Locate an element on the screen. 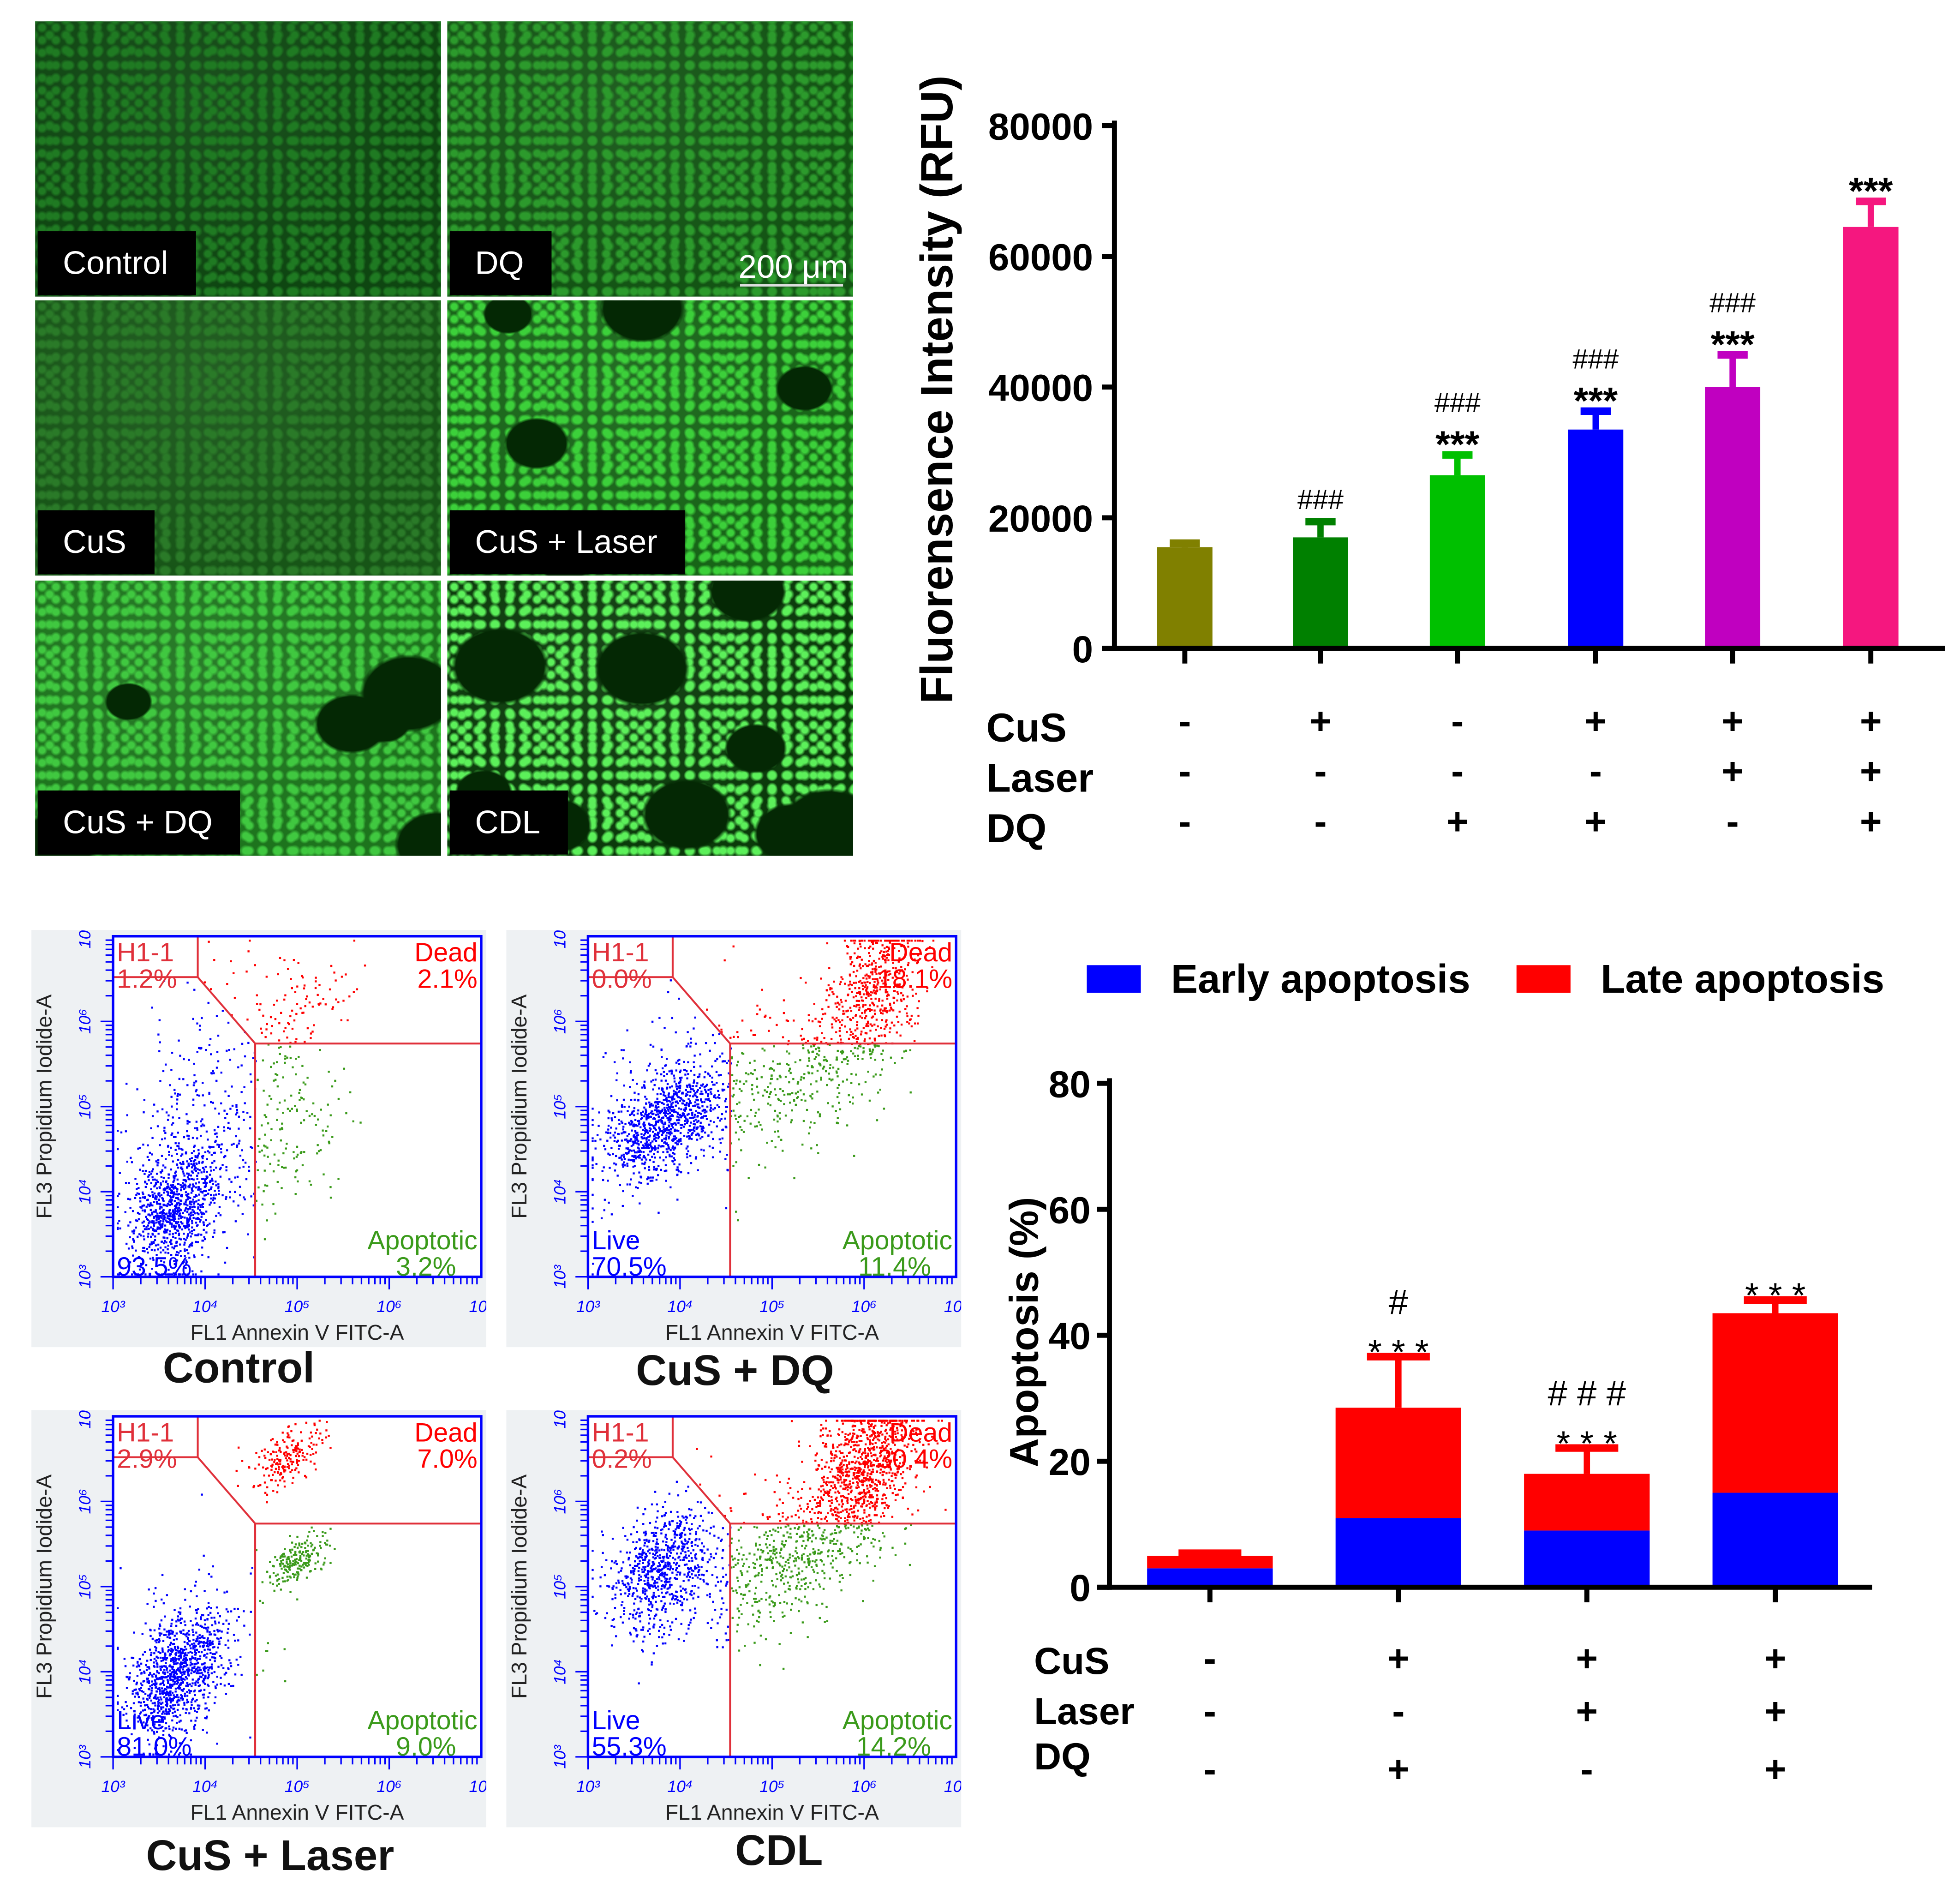 The height and width of the screenshot is (1900, 1960). condition-sign: + is located at coordinates (1398, 1769).